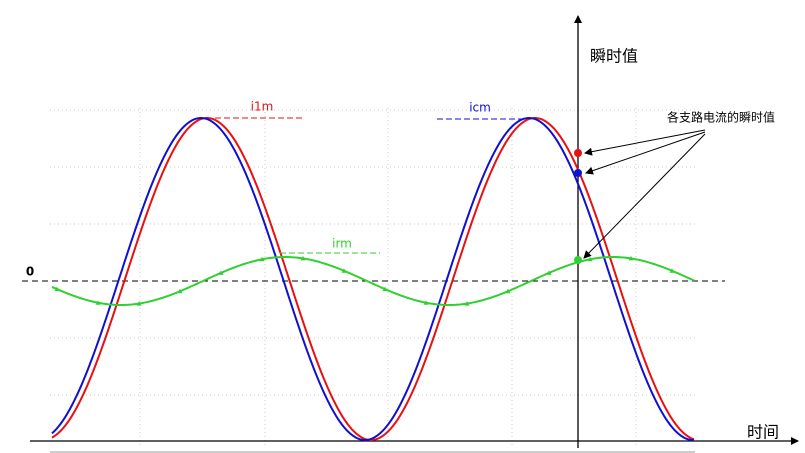 This screenshot has width=805, height=453. What do you see at coordinates (578, 260) in the screenshot?
I see `irm-dot` at bounding box center [578, 260].